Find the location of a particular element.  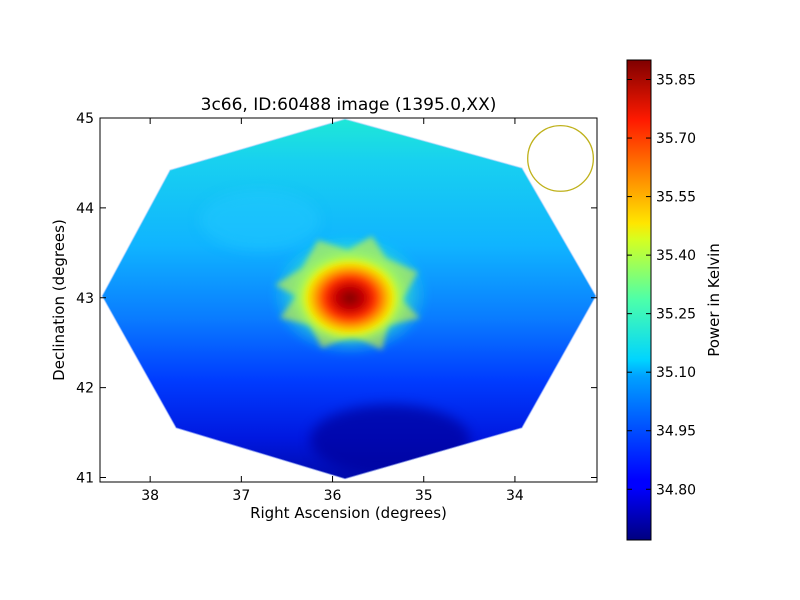

map-core is located at coordinates (350, 298).